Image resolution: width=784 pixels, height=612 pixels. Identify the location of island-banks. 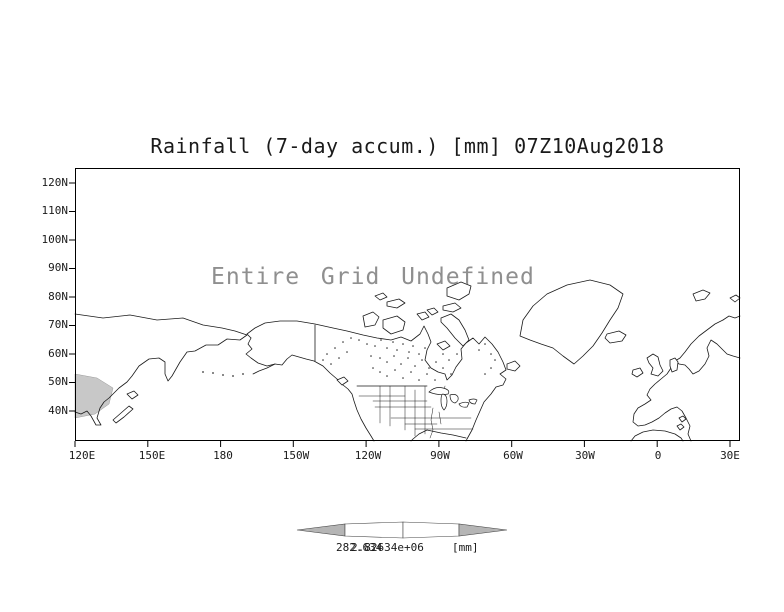
(371, 319).